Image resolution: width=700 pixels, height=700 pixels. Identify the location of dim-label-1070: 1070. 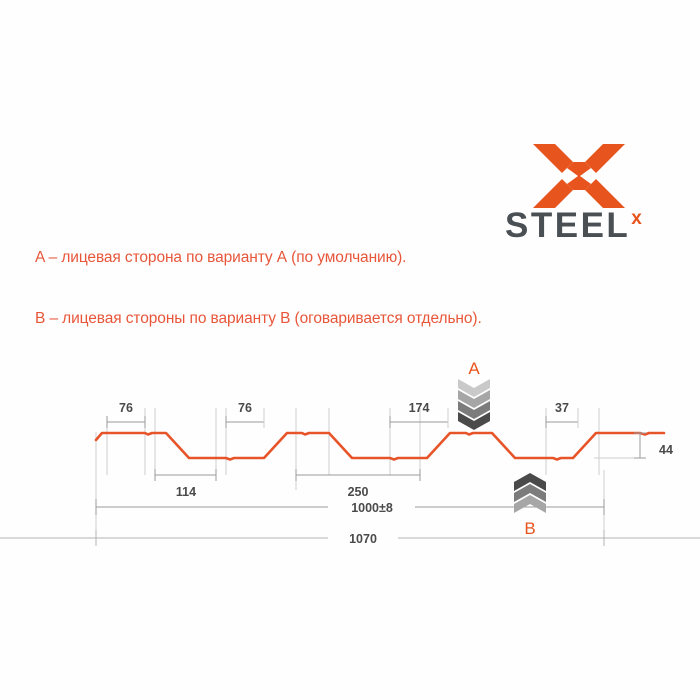
(363, 539).